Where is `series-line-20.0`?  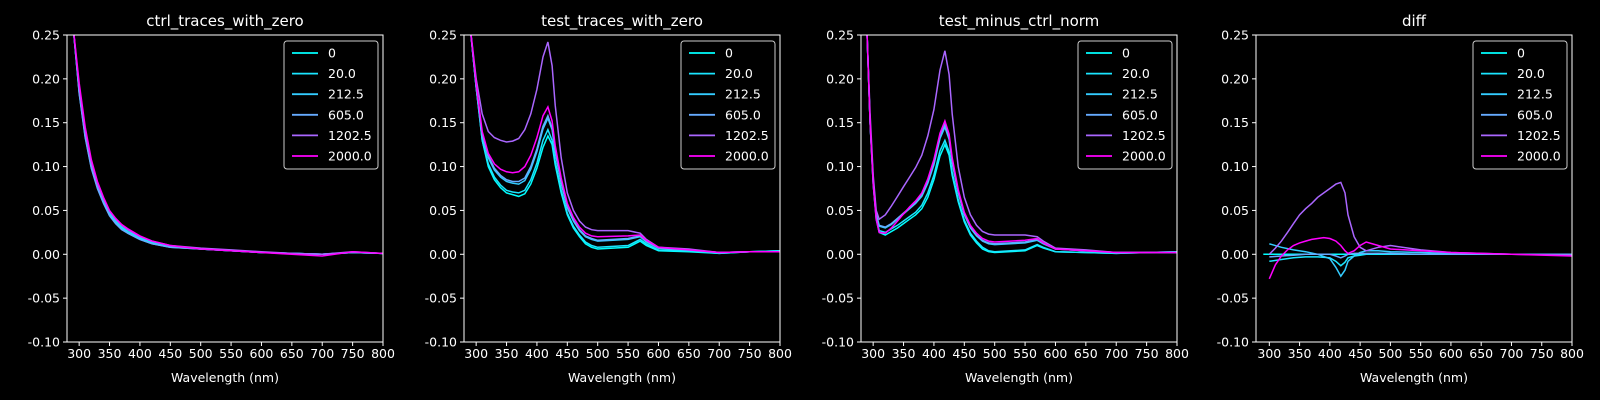 series-line-20.0 is located at coordinates (625, 145).